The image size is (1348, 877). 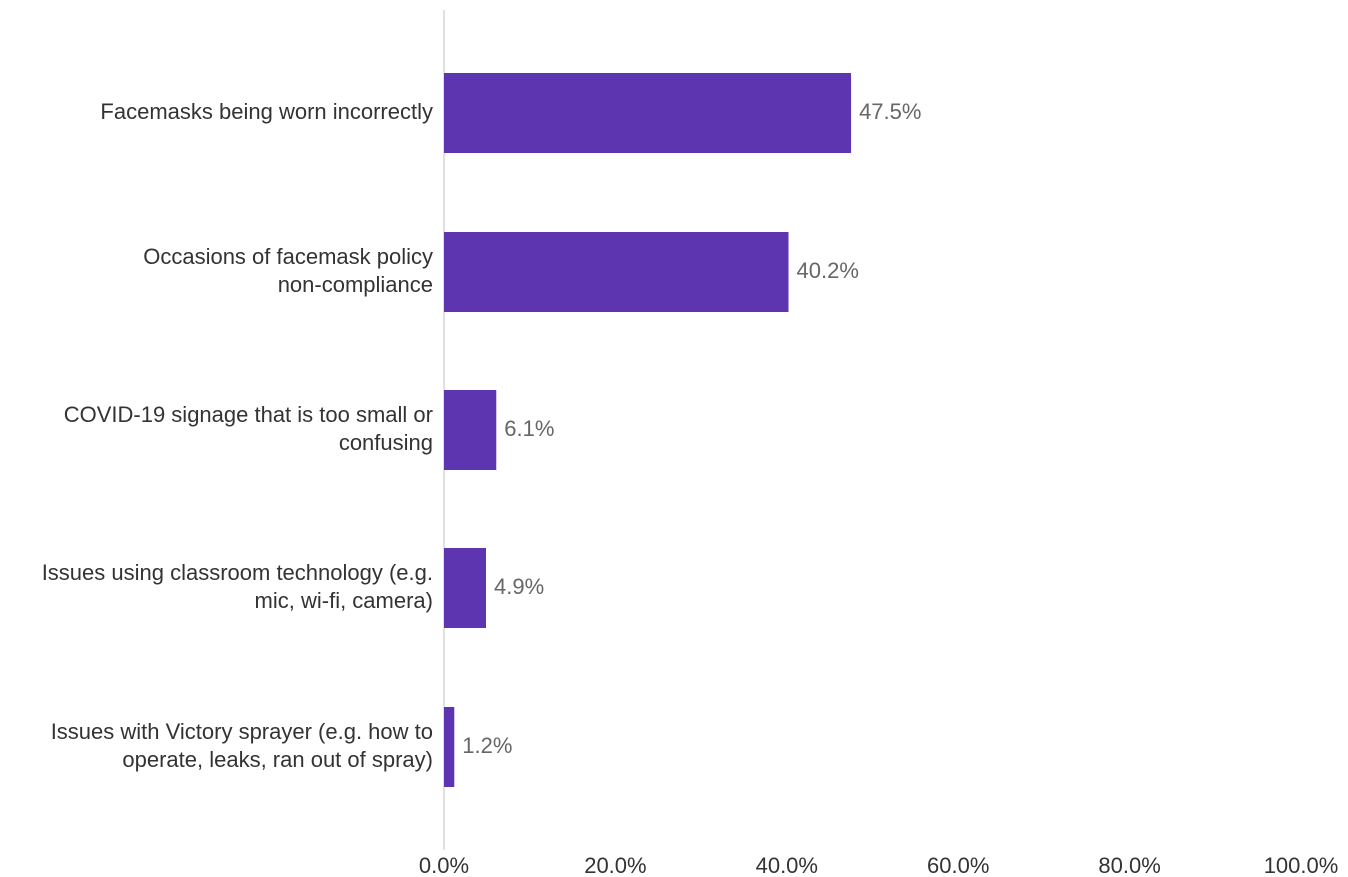 I want to click on category-label-line: Facemasks being worn incorrectly, so click(x=266, y=111).